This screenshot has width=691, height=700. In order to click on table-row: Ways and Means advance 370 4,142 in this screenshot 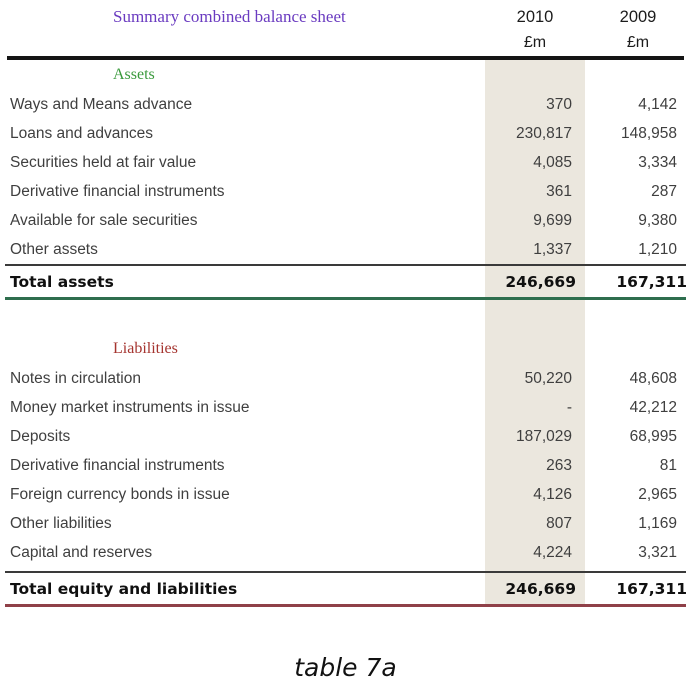, I will do `click(345, 104)`.